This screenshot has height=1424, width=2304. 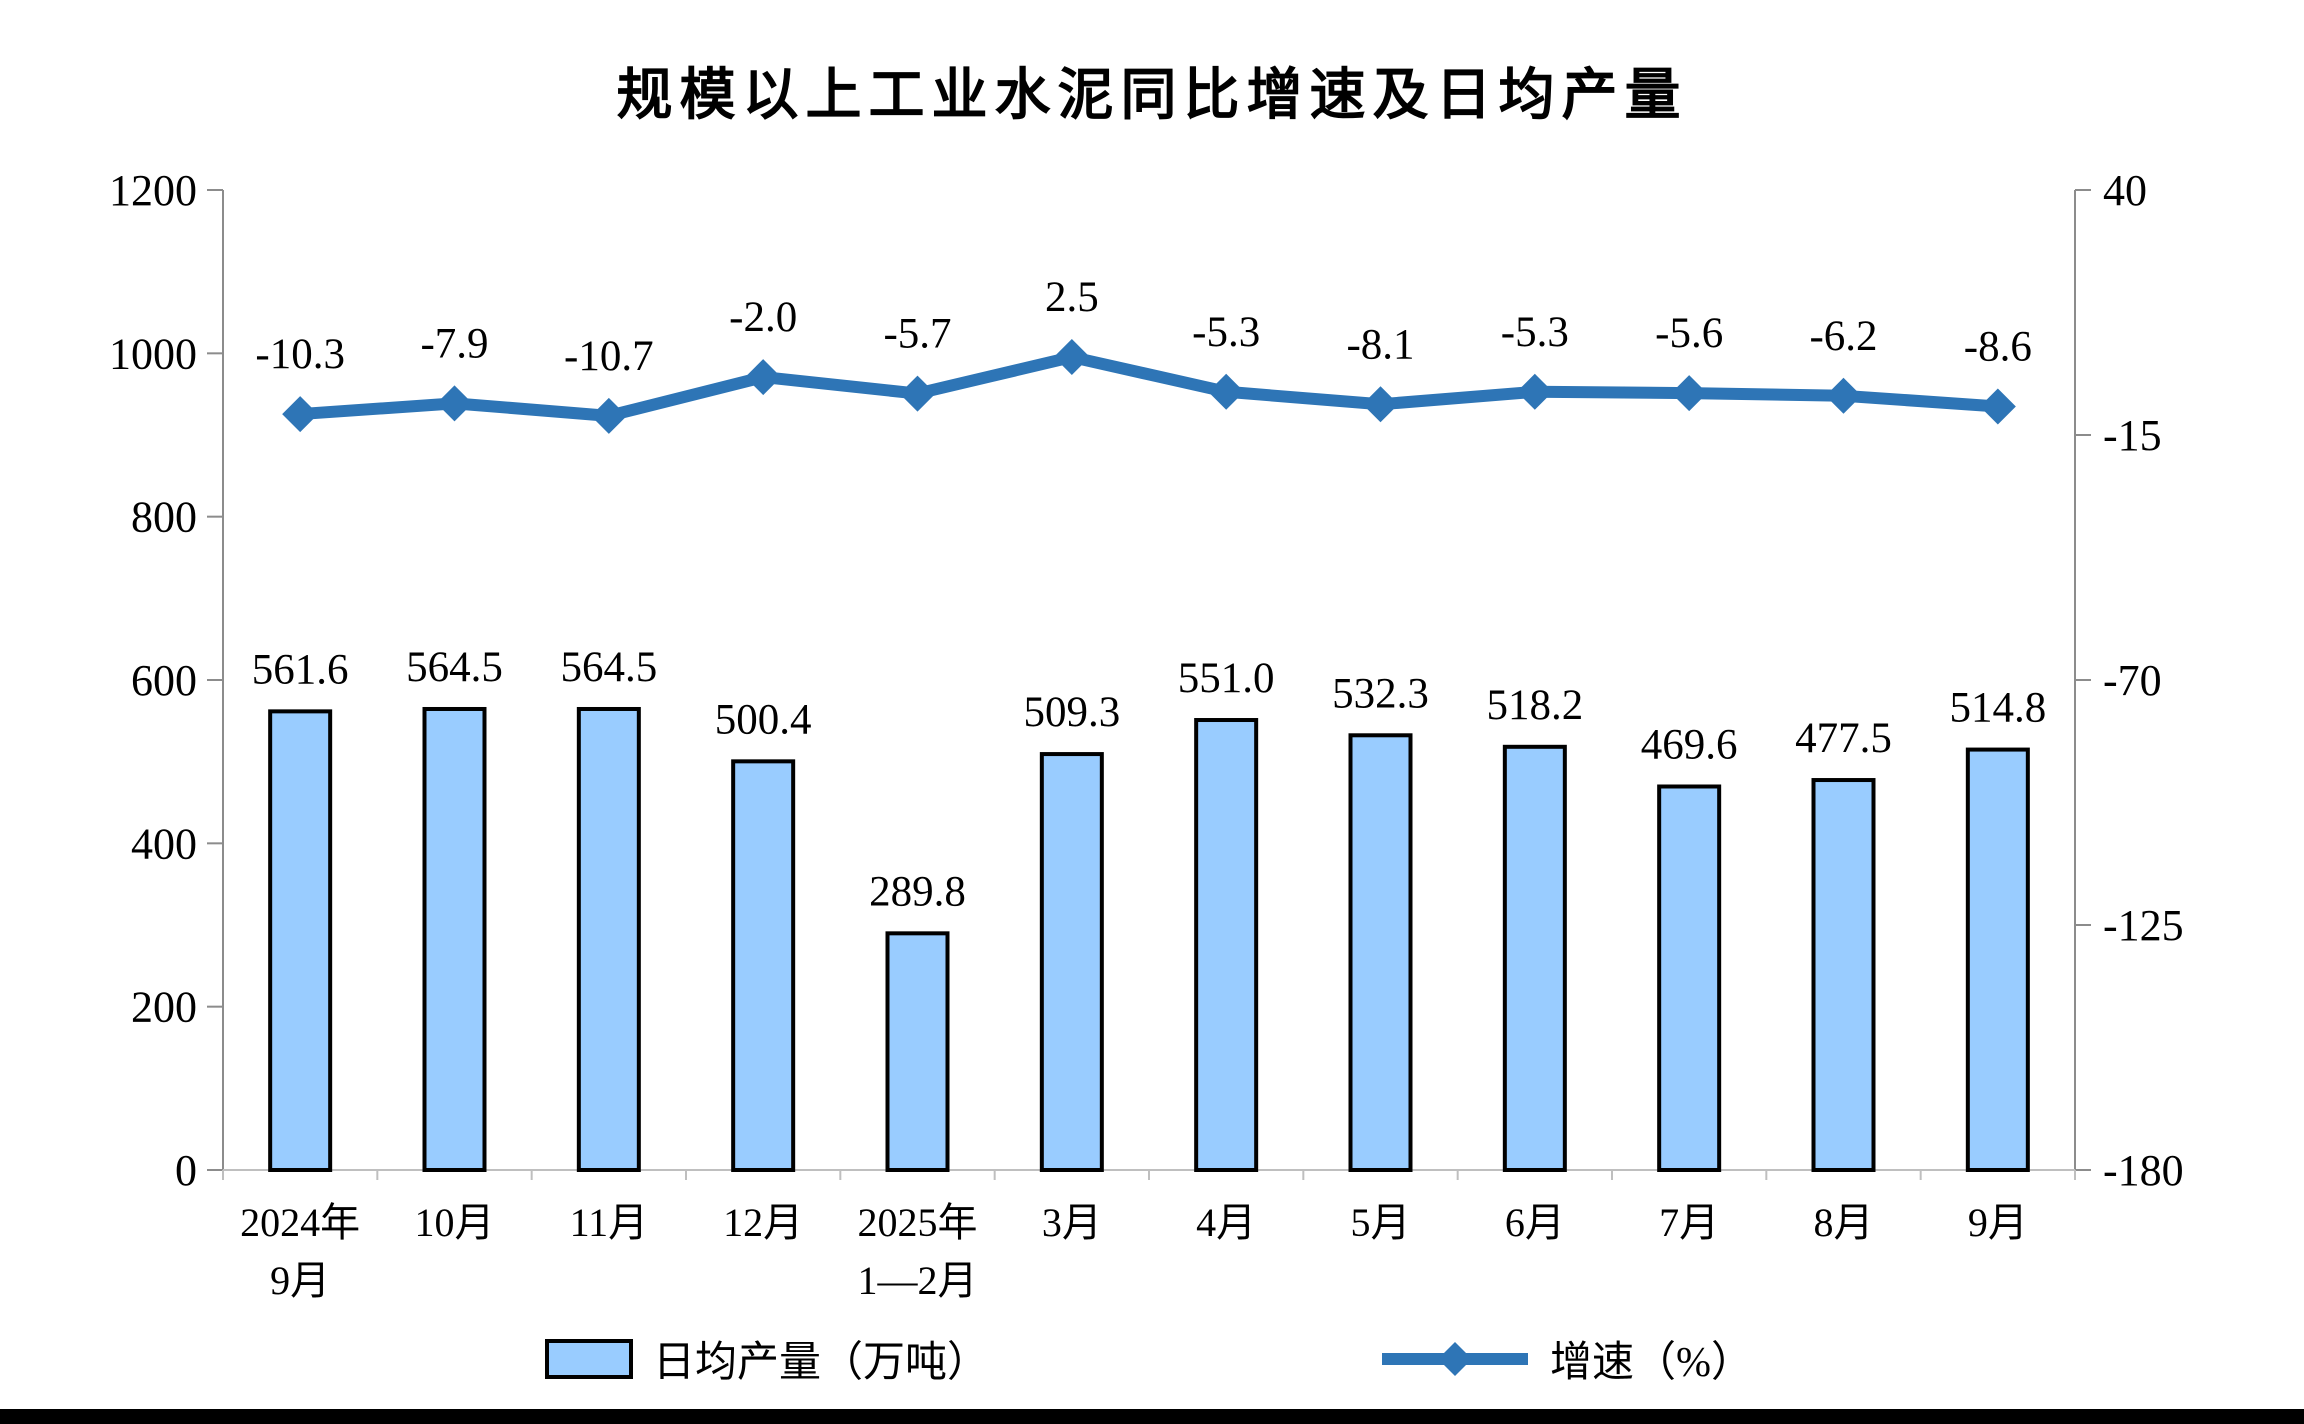 I want to click on right-axis-tick-label: -70, so click(x=2132, y=680).